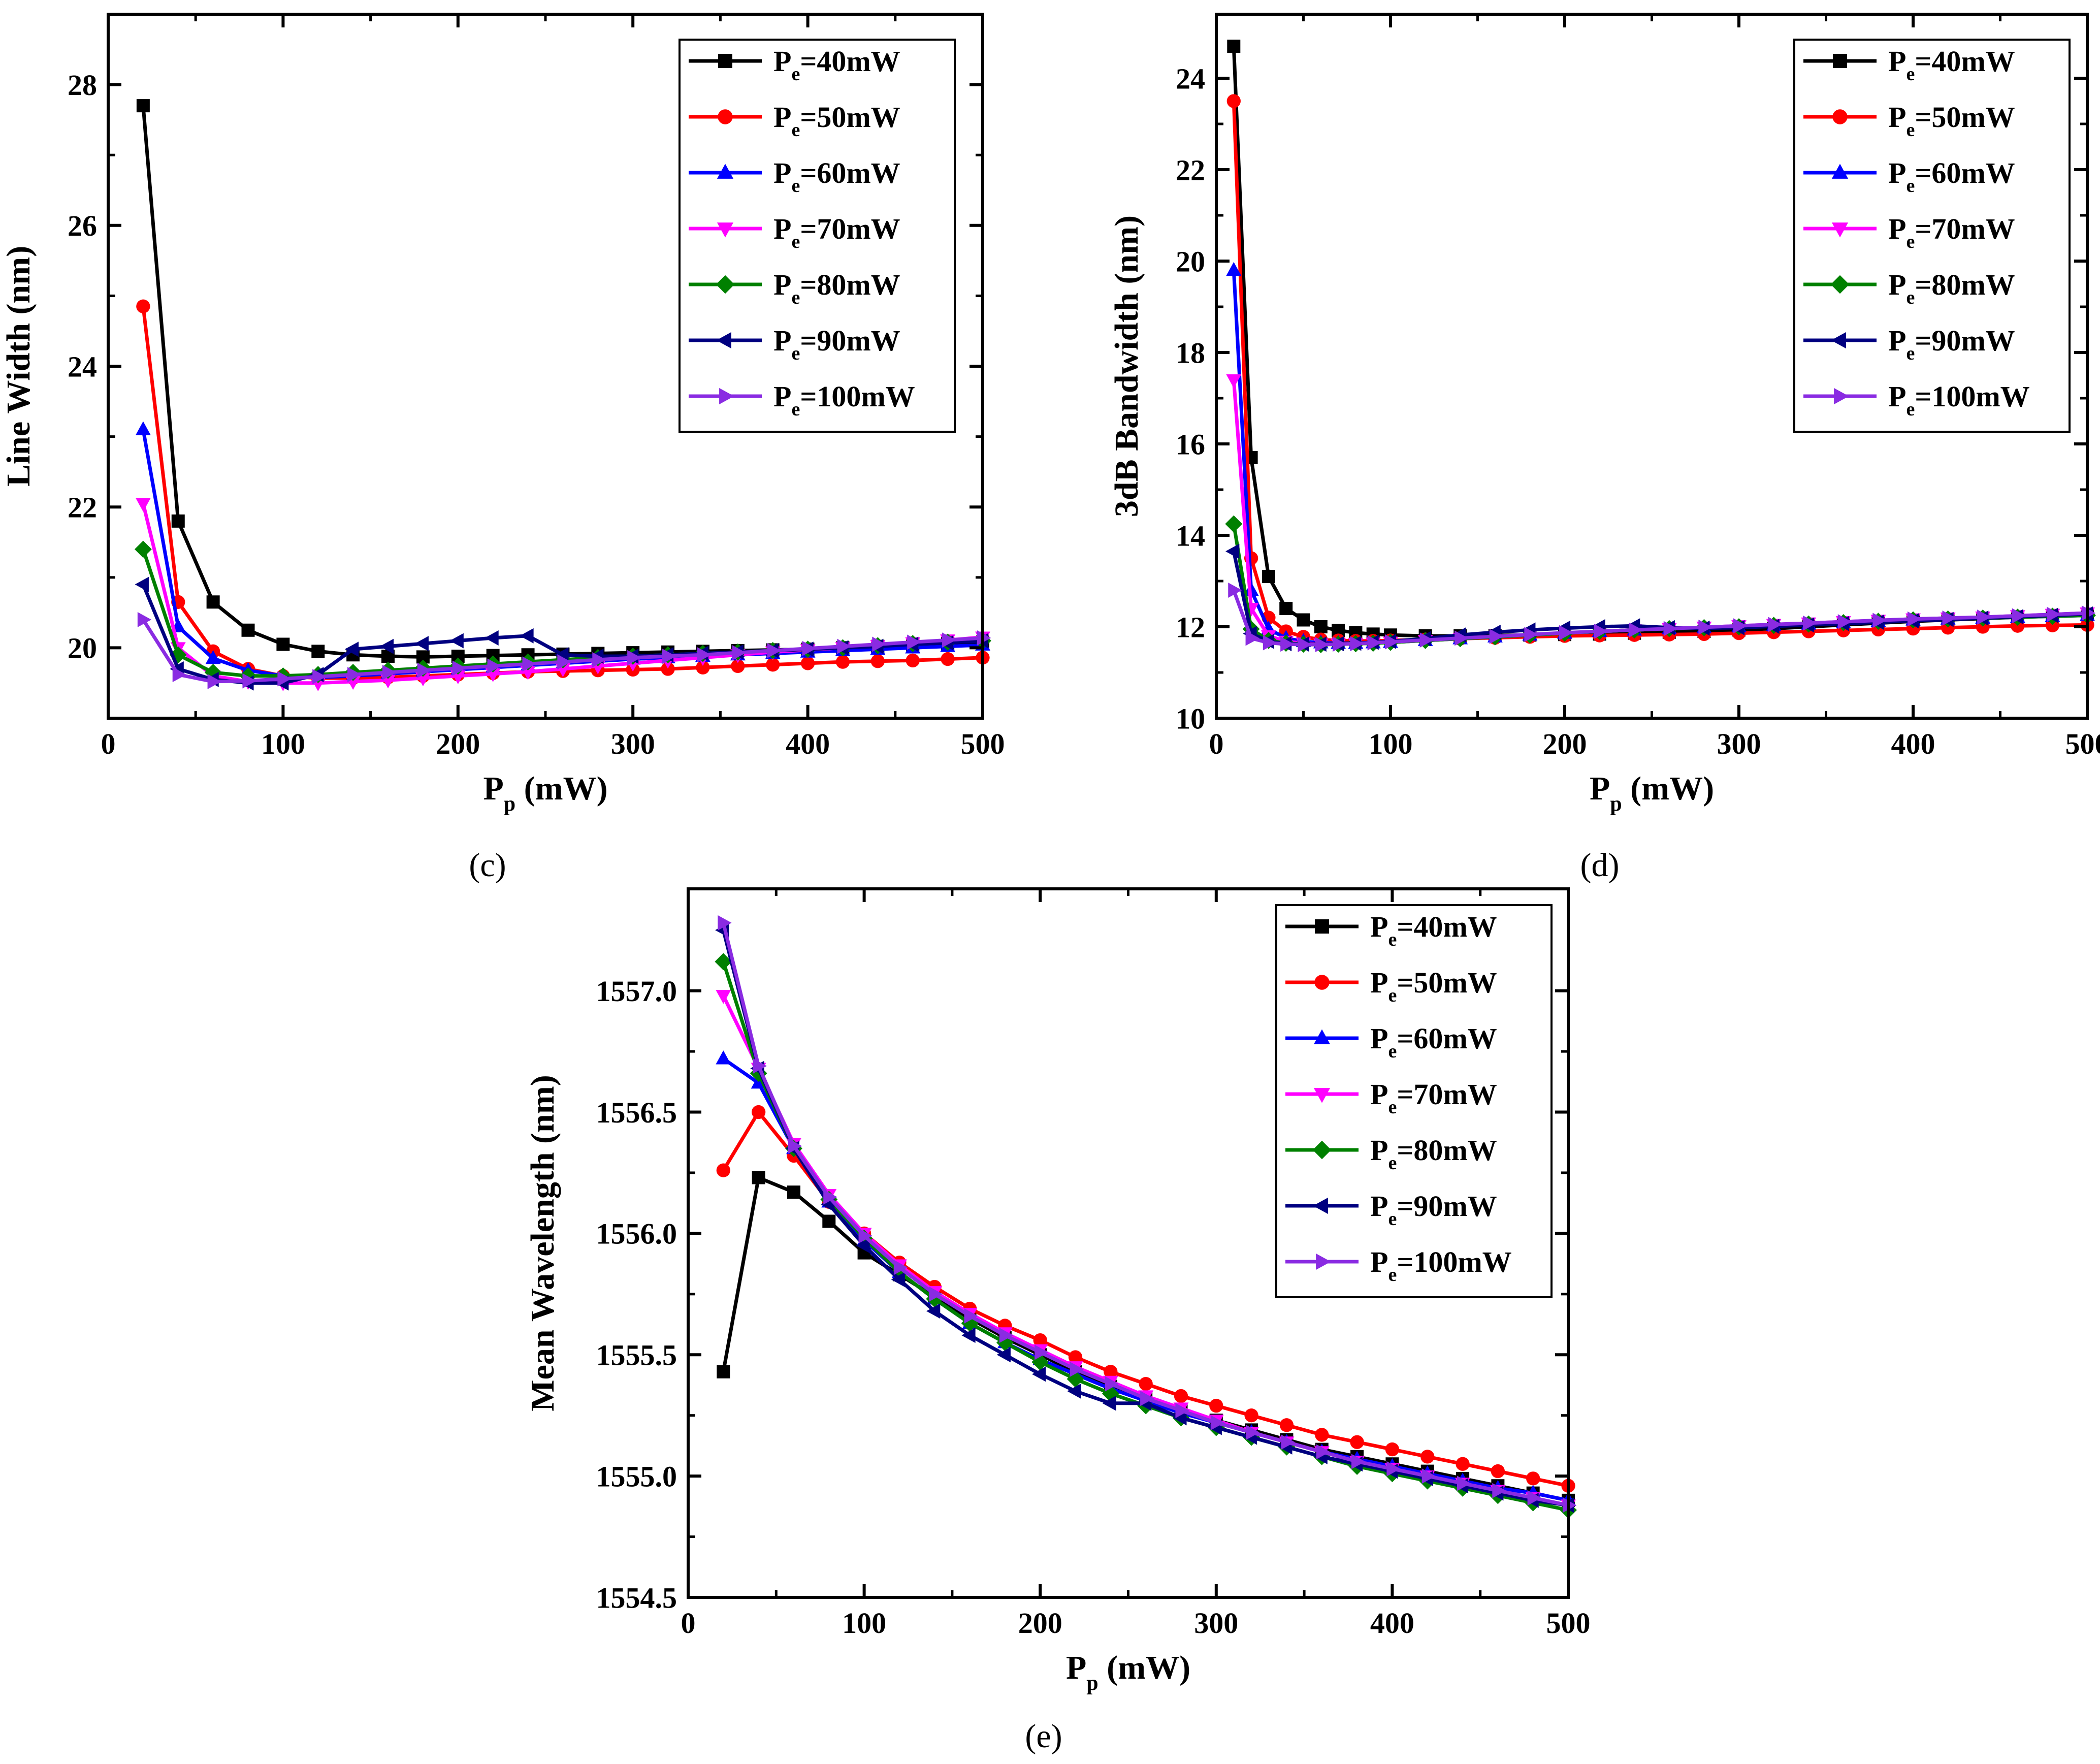  What do you see at coordinates (82, 648) in the screenshot?
I see `y-tick-label: 20` at bounding box center [82, 648].